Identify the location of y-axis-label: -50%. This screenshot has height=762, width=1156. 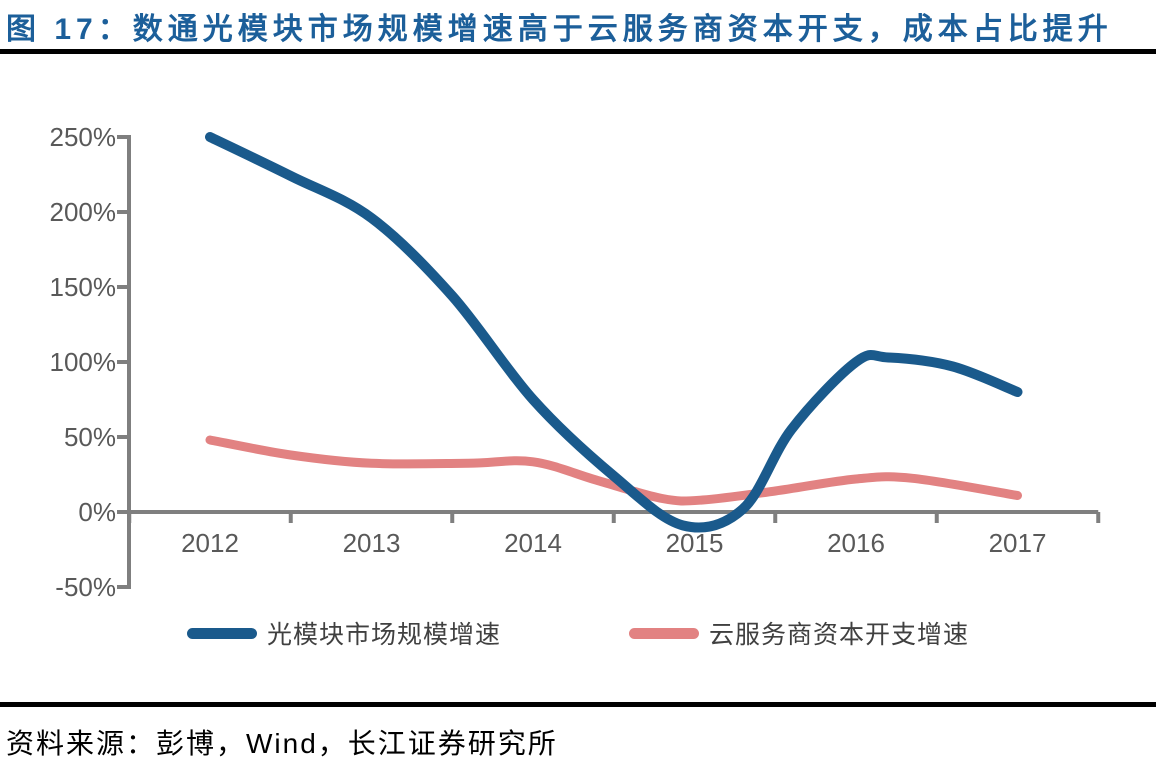
(85, 587).